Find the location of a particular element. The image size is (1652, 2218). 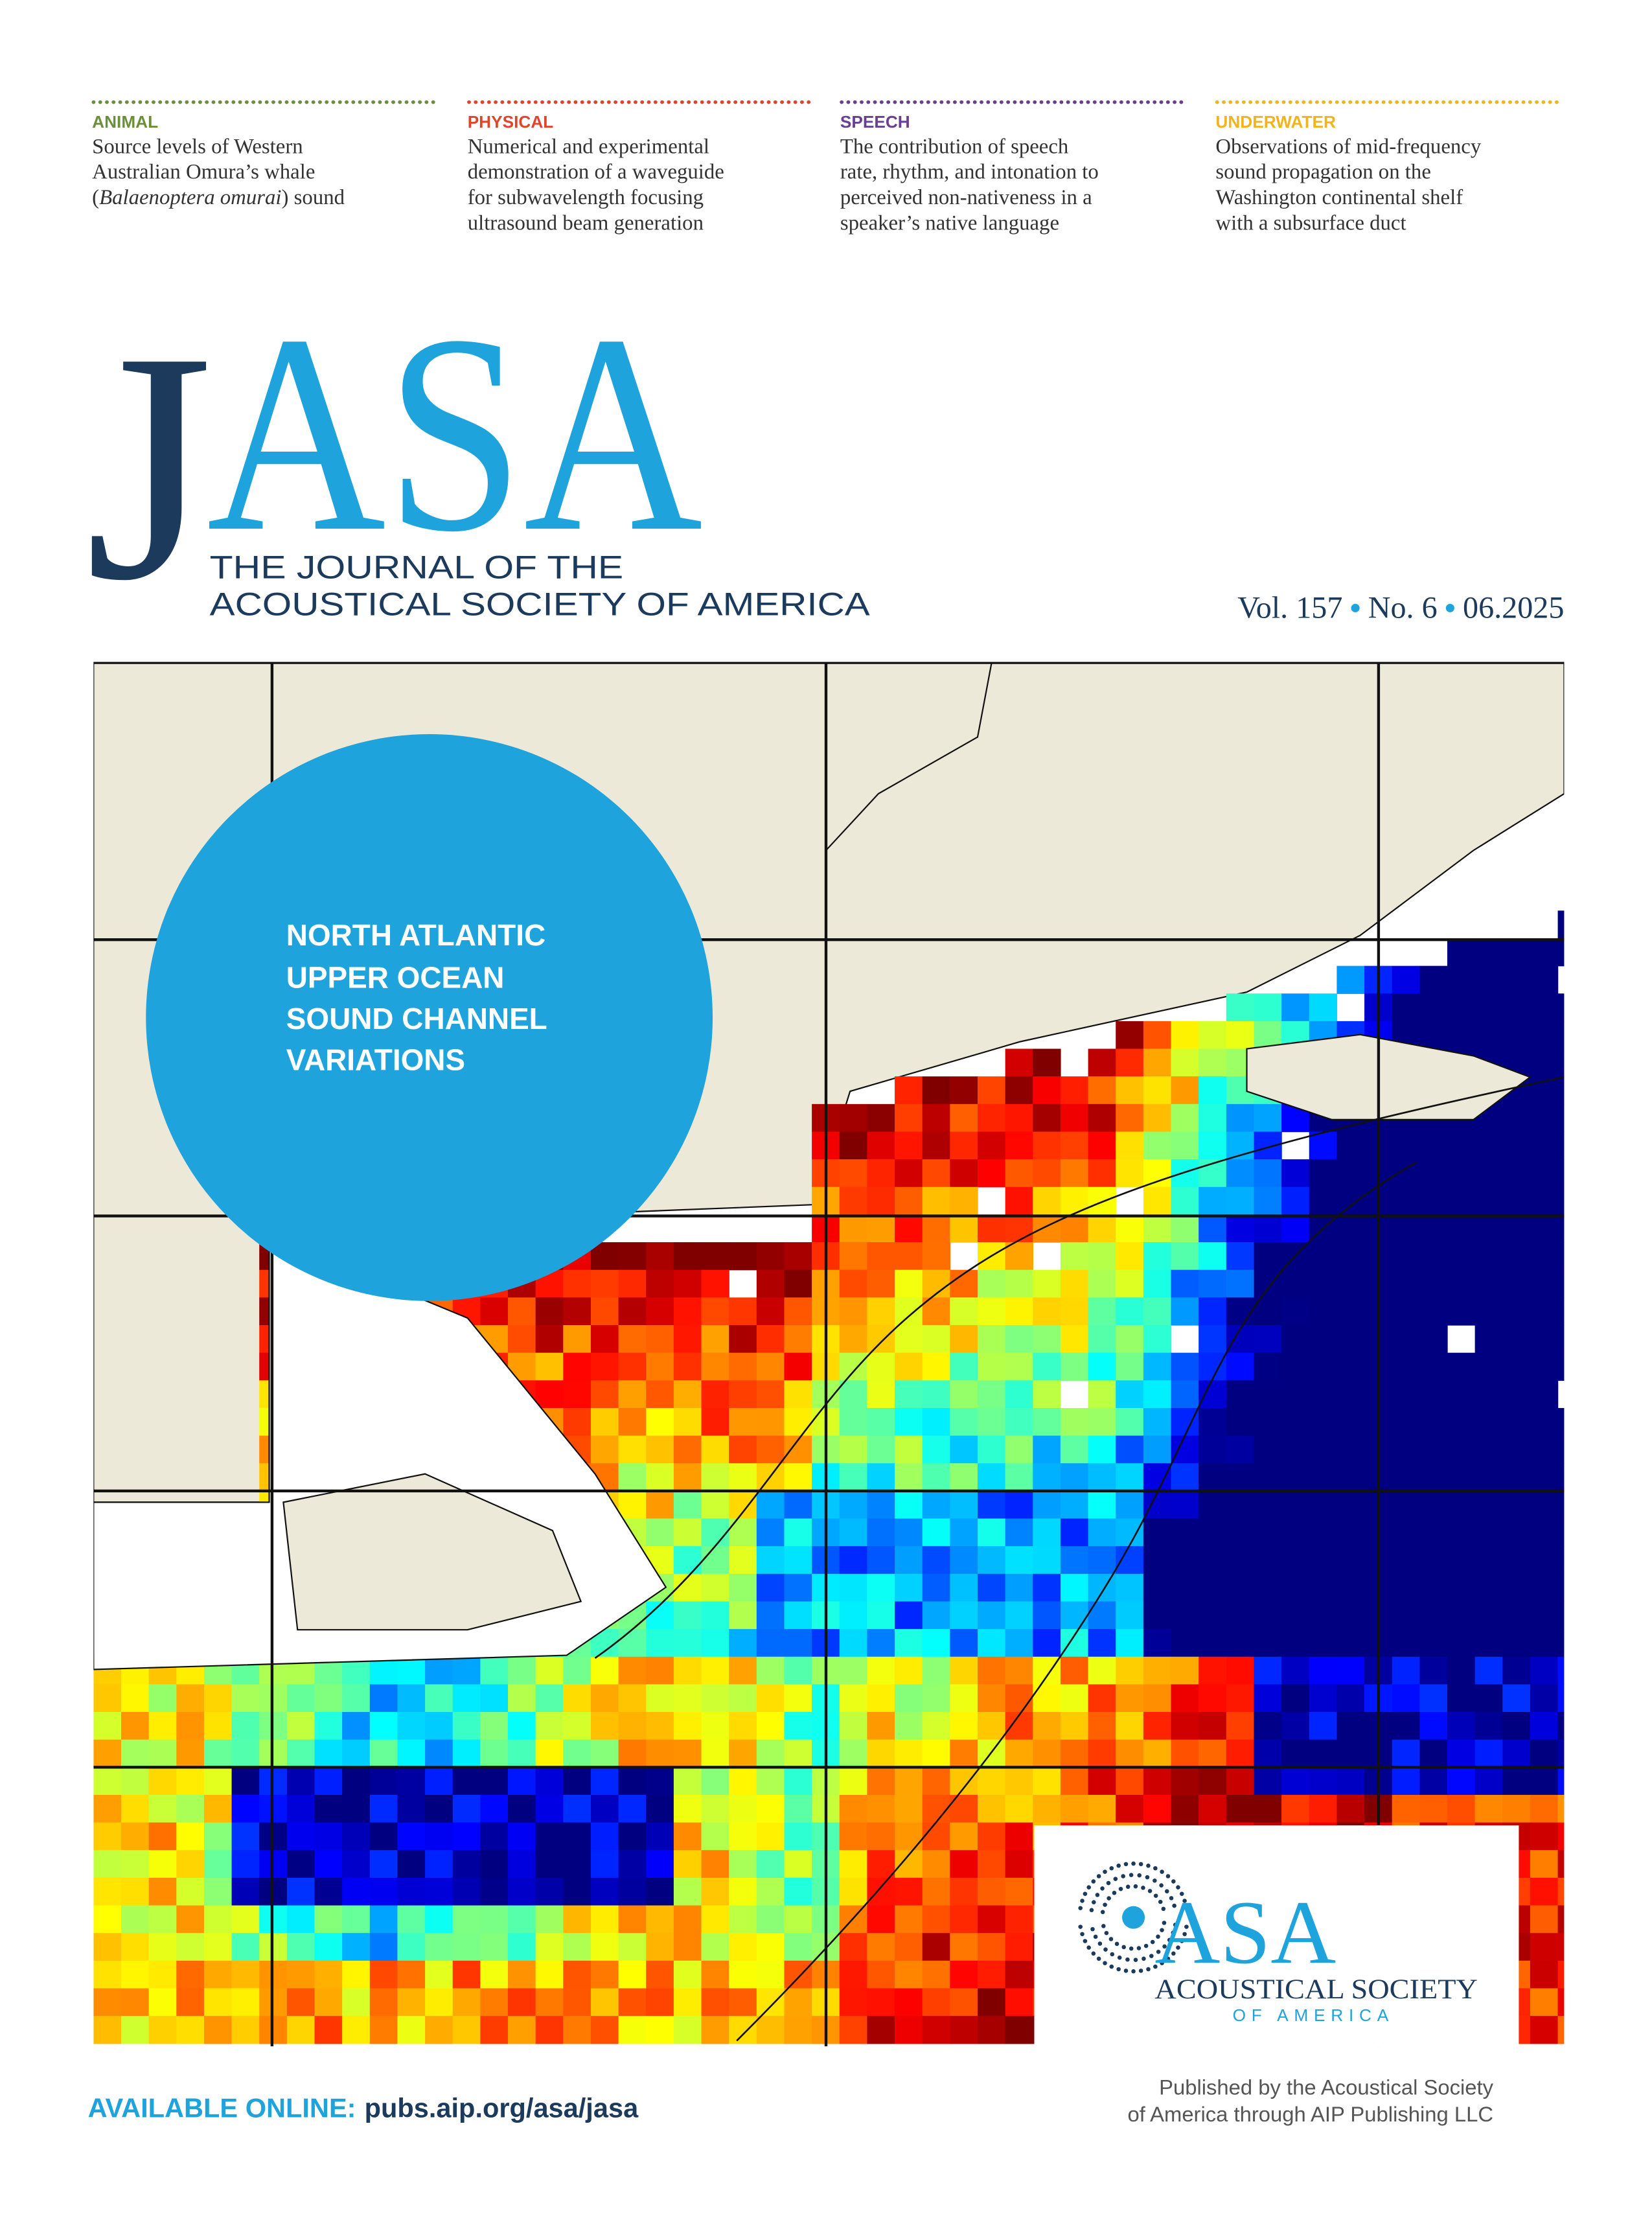

topic-title: Washington continental shelf is located at coordinates (1339, 197).